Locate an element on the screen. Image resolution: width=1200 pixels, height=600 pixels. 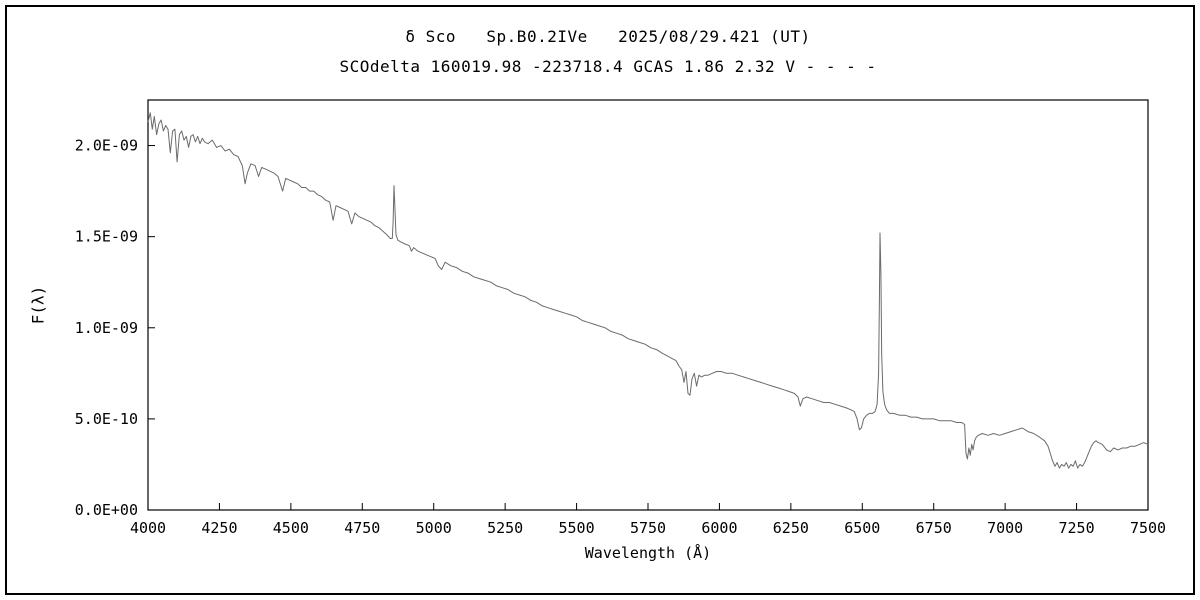
x-axis-label: Wavelength (Å) is located at coordinates (648, 553).